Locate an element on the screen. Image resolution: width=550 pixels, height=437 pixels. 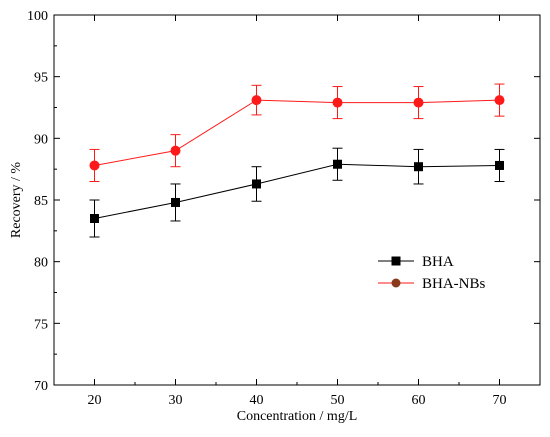
y-tick-label: 80 is located at coordinates (41, 263).